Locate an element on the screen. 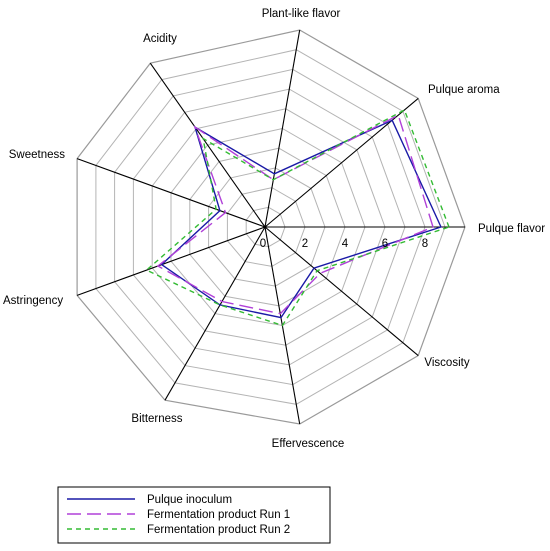 This screenshot has height=551, width=550. tick-label-4: 4 is located at coordinates (345, 244).